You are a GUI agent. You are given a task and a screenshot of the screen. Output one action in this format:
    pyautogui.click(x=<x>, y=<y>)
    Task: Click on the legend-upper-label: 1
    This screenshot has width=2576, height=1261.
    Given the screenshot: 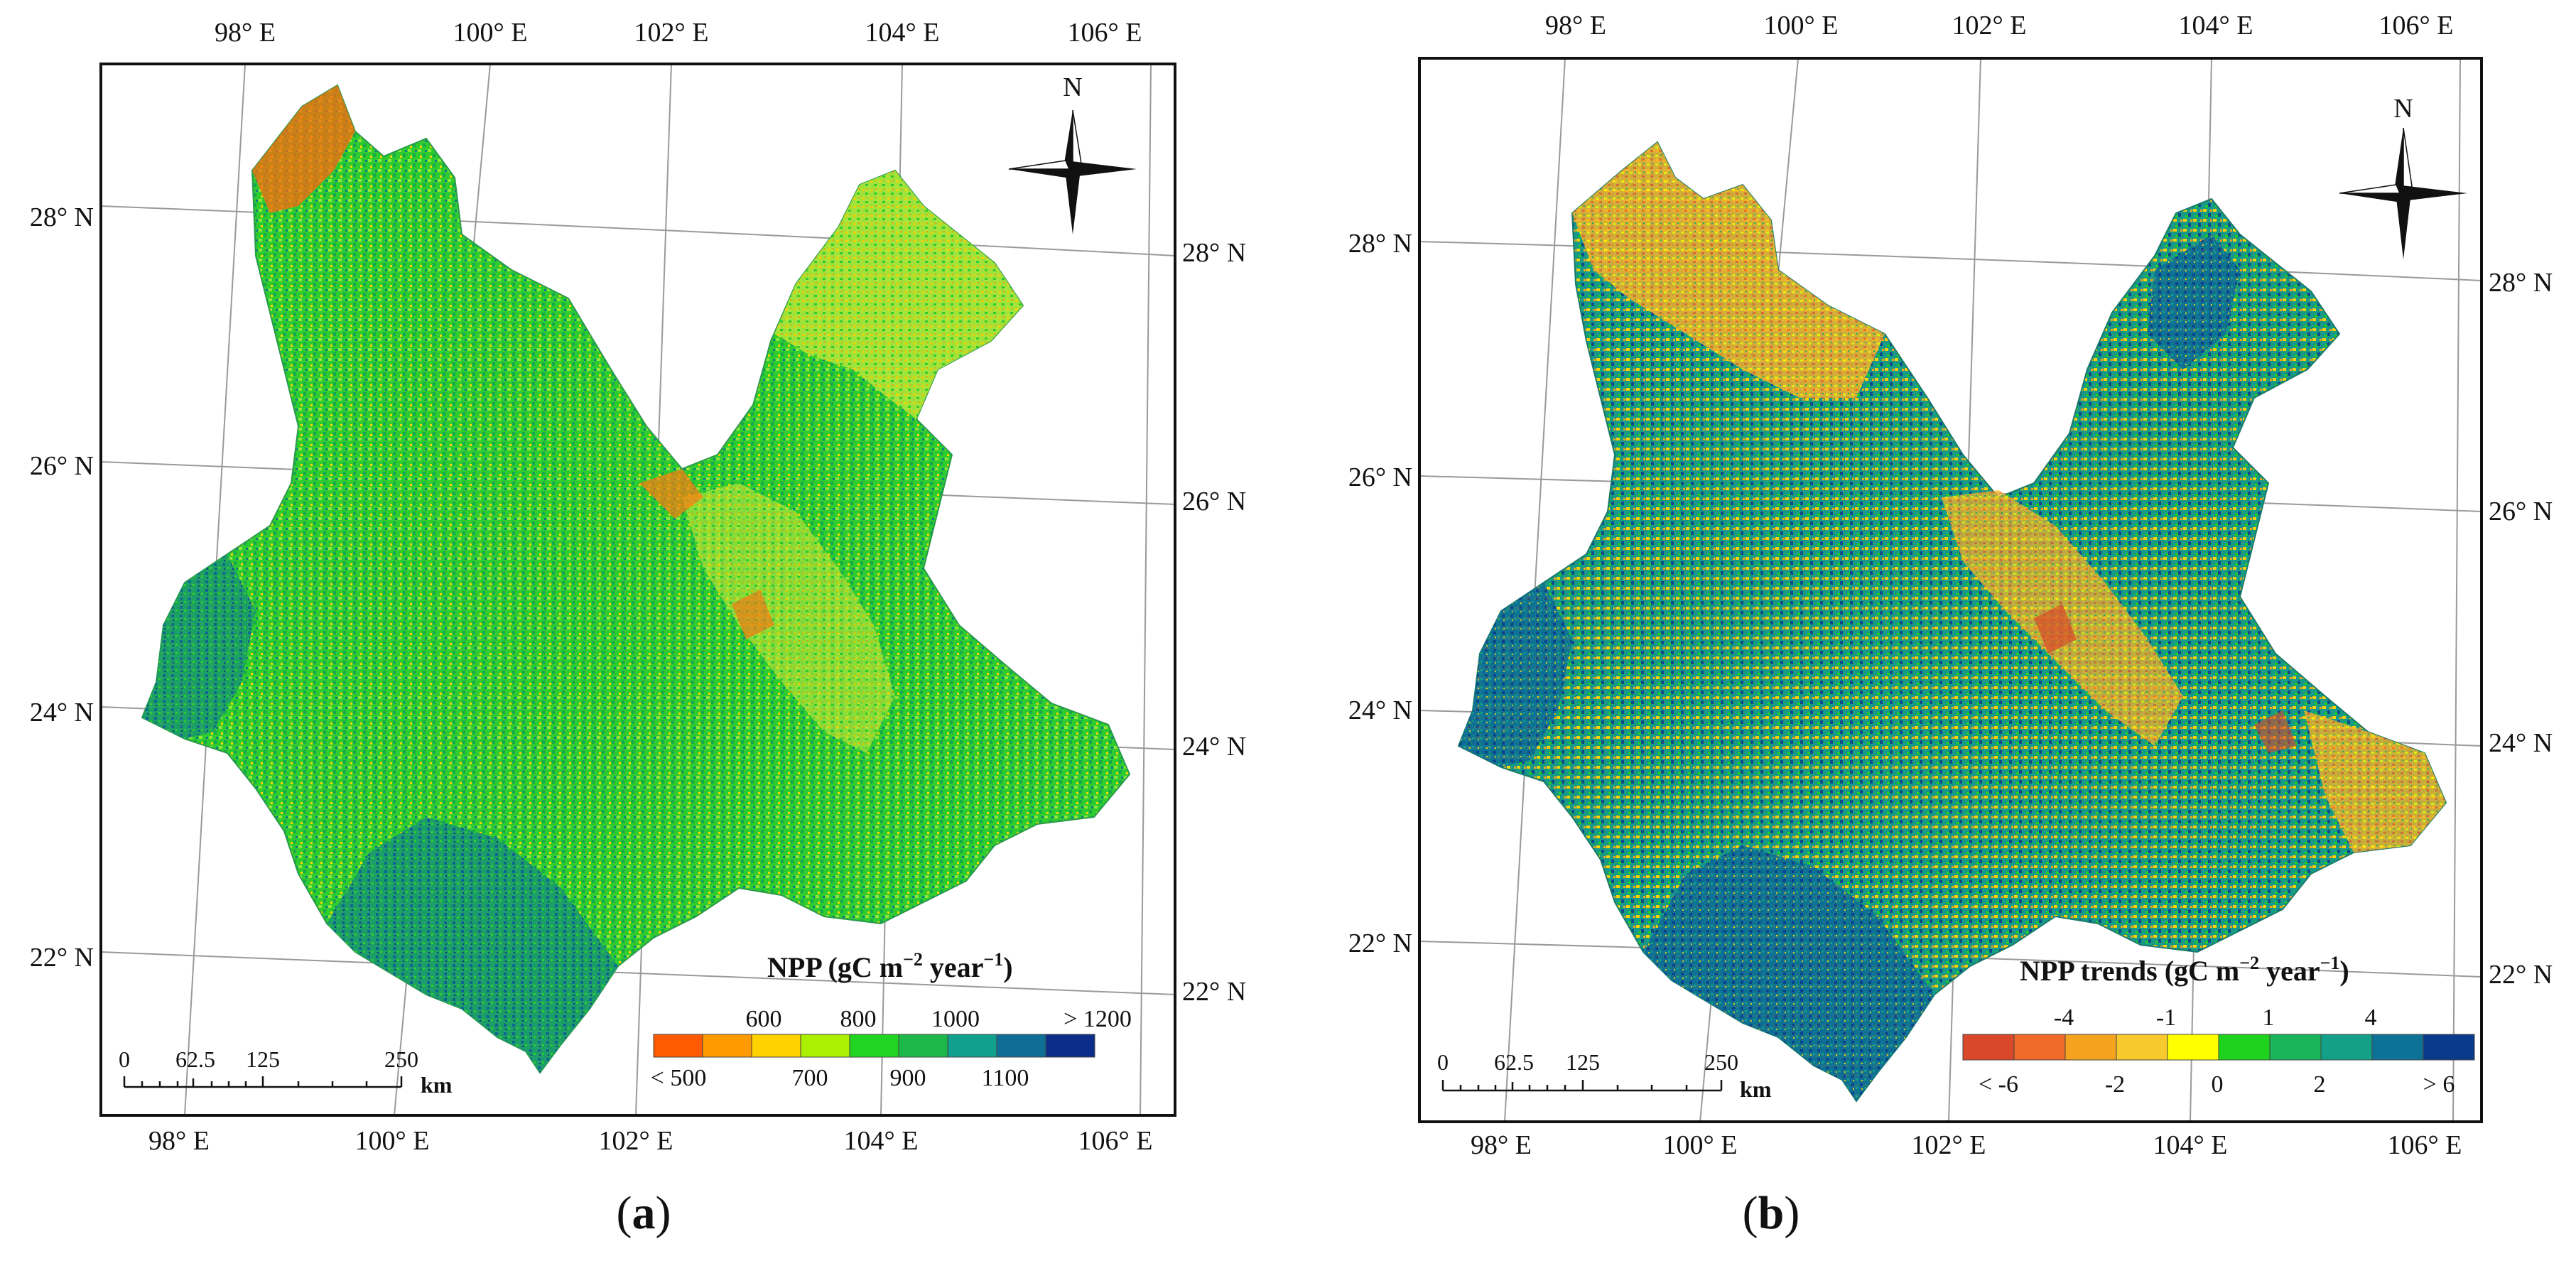 What is the action you would take?
    pyautogui.click(x=2269, y=1018)
    